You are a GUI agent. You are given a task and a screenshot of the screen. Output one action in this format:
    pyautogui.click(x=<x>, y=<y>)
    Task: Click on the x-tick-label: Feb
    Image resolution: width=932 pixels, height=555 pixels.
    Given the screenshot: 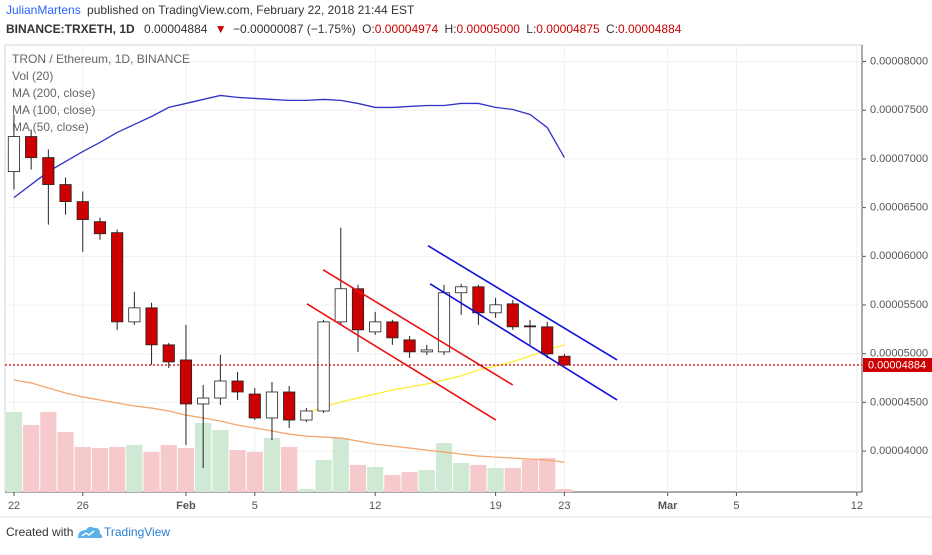 What is the action you would take?
    pyautogui.click(x=186, y=506)
    